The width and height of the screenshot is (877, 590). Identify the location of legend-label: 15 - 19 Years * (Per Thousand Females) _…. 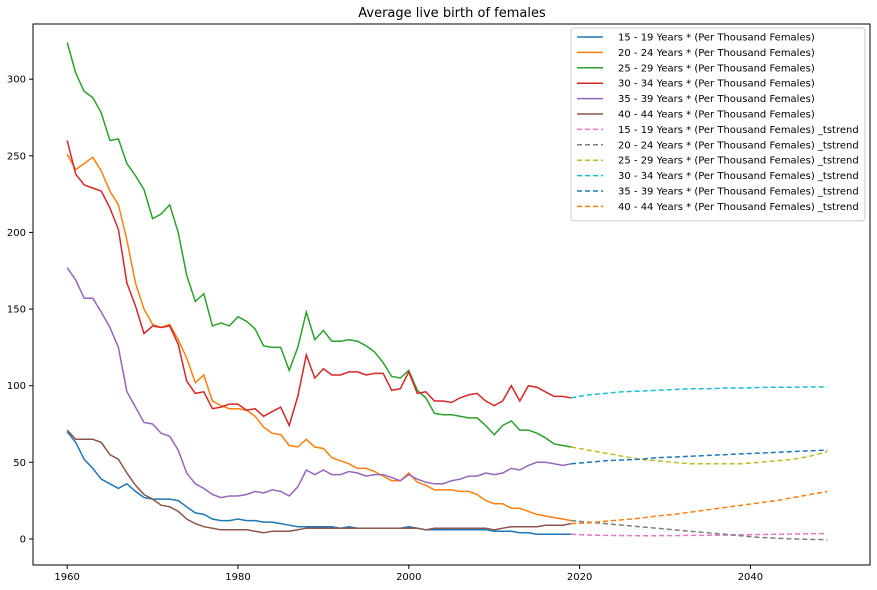
(738, 130).